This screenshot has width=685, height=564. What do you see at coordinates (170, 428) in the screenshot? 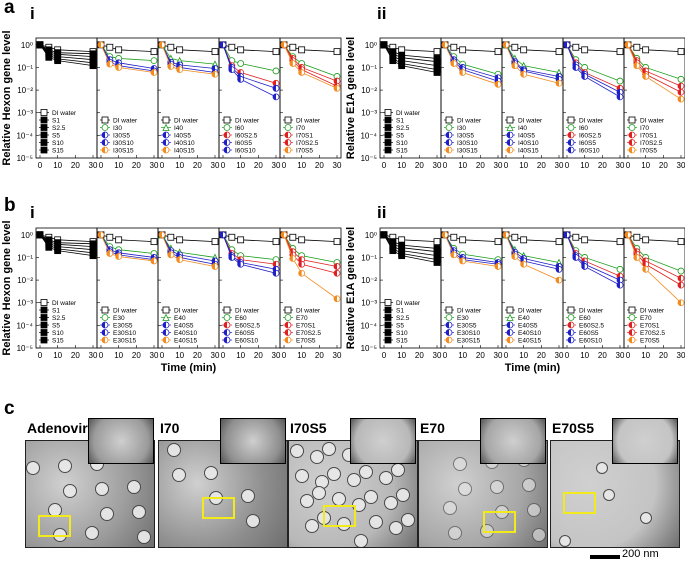
I see `micrograph-title: I70` at bounding box center [170, 428].